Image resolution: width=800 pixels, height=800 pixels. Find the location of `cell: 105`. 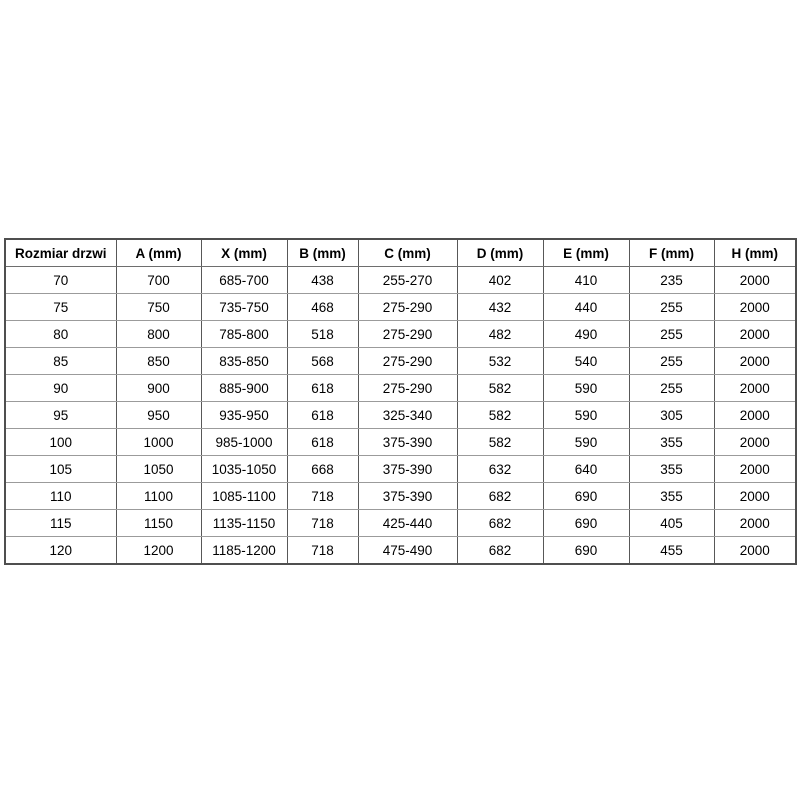

cell: 105 is located at coordinates (60, 469).